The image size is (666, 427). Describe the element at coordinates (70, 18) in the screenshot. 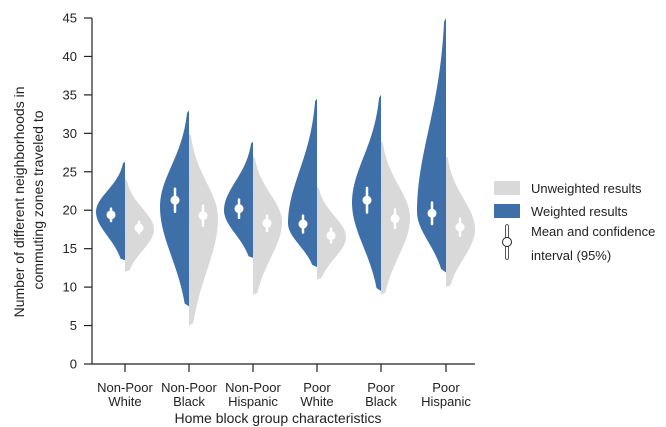

I see `y-tick-label-9: 45` at that location.